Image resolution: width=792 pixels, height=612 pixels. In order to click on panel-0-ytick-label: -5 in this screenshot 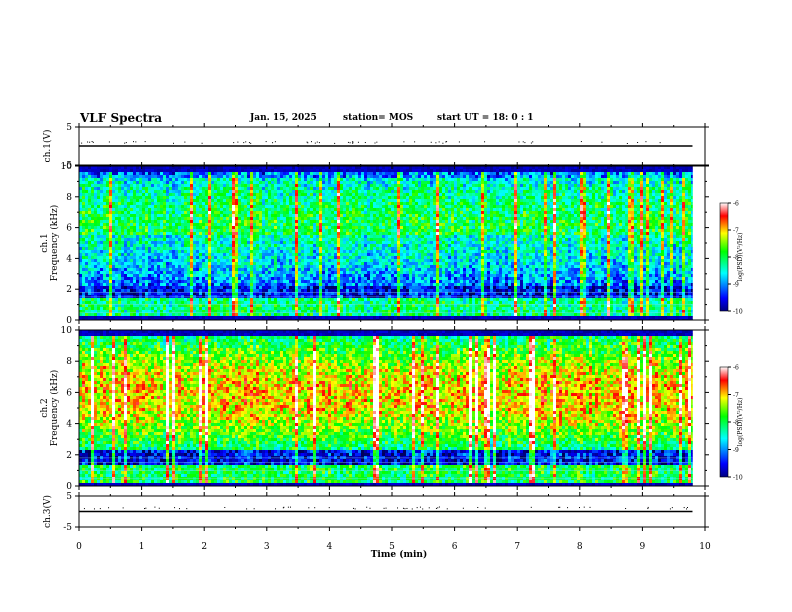, I will do `click(67, 166)`.